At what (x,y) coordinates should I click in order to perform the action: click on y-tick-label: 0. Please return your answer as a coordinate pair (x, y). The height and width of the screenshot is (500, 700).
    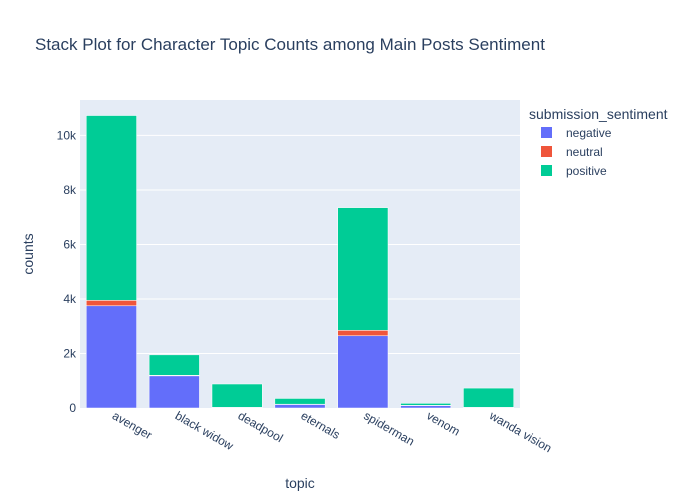
    Looking at the image, I should click on (72, 408).